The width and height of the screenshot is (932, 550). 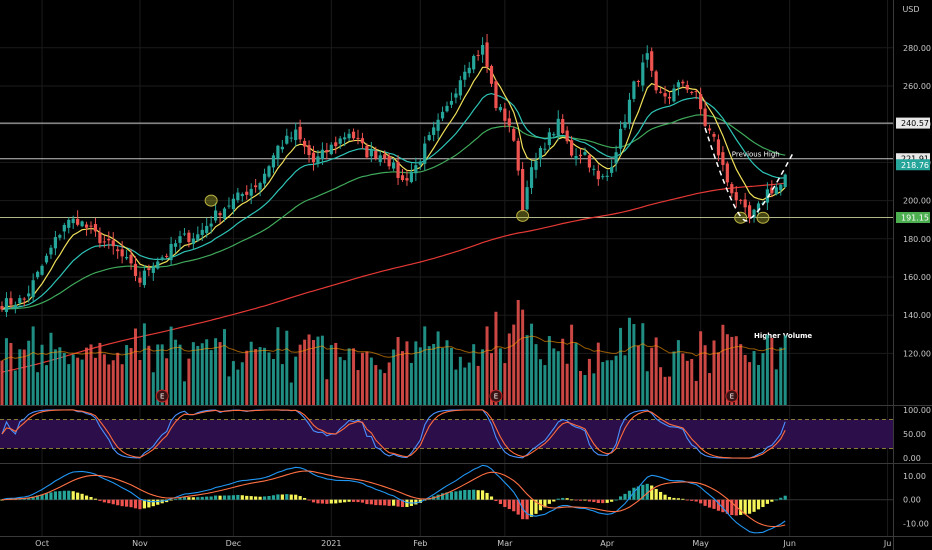 I want to click on earnings-marker: E, so click(x=162, y=397).